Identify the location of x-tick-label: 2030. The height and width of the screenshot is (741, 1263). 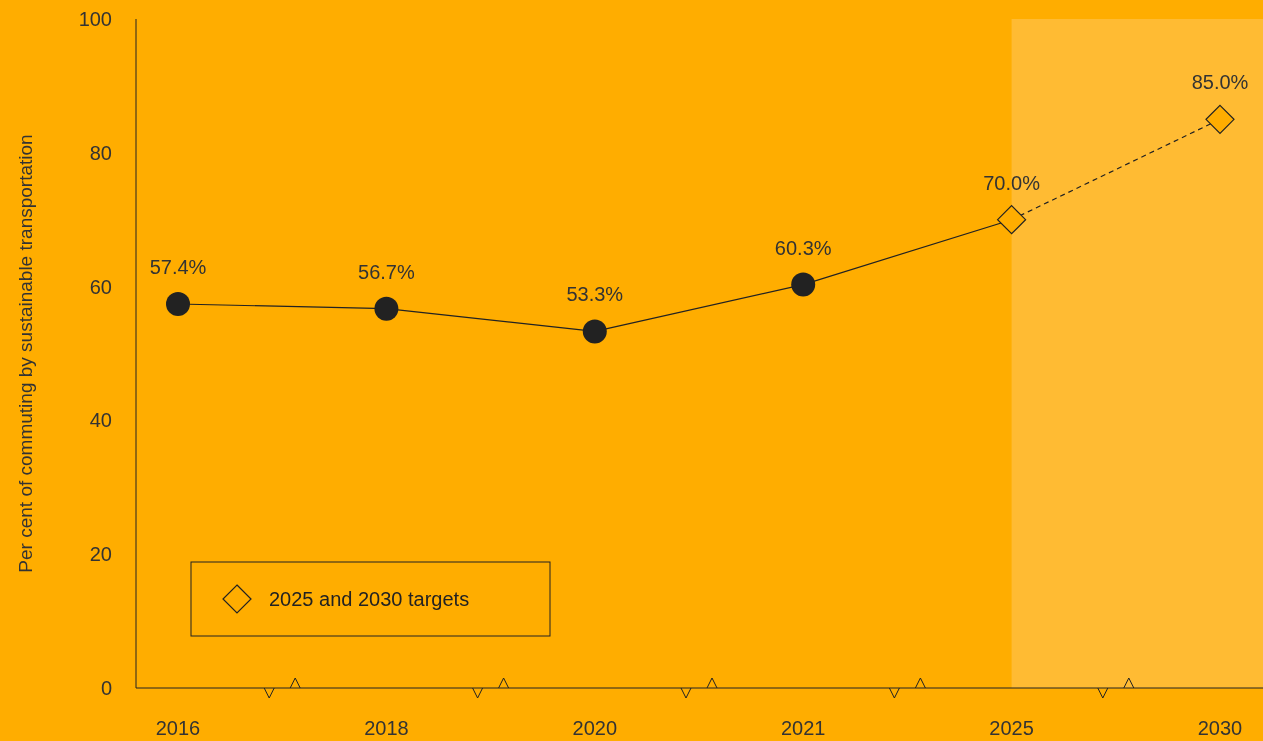
(1220, 728).